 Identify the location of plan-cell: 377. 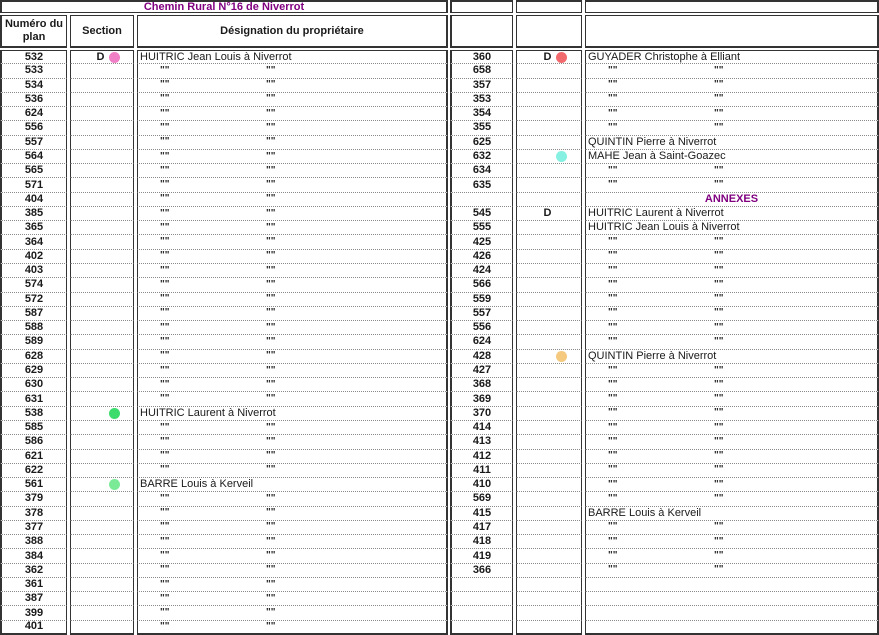
(33, 528).